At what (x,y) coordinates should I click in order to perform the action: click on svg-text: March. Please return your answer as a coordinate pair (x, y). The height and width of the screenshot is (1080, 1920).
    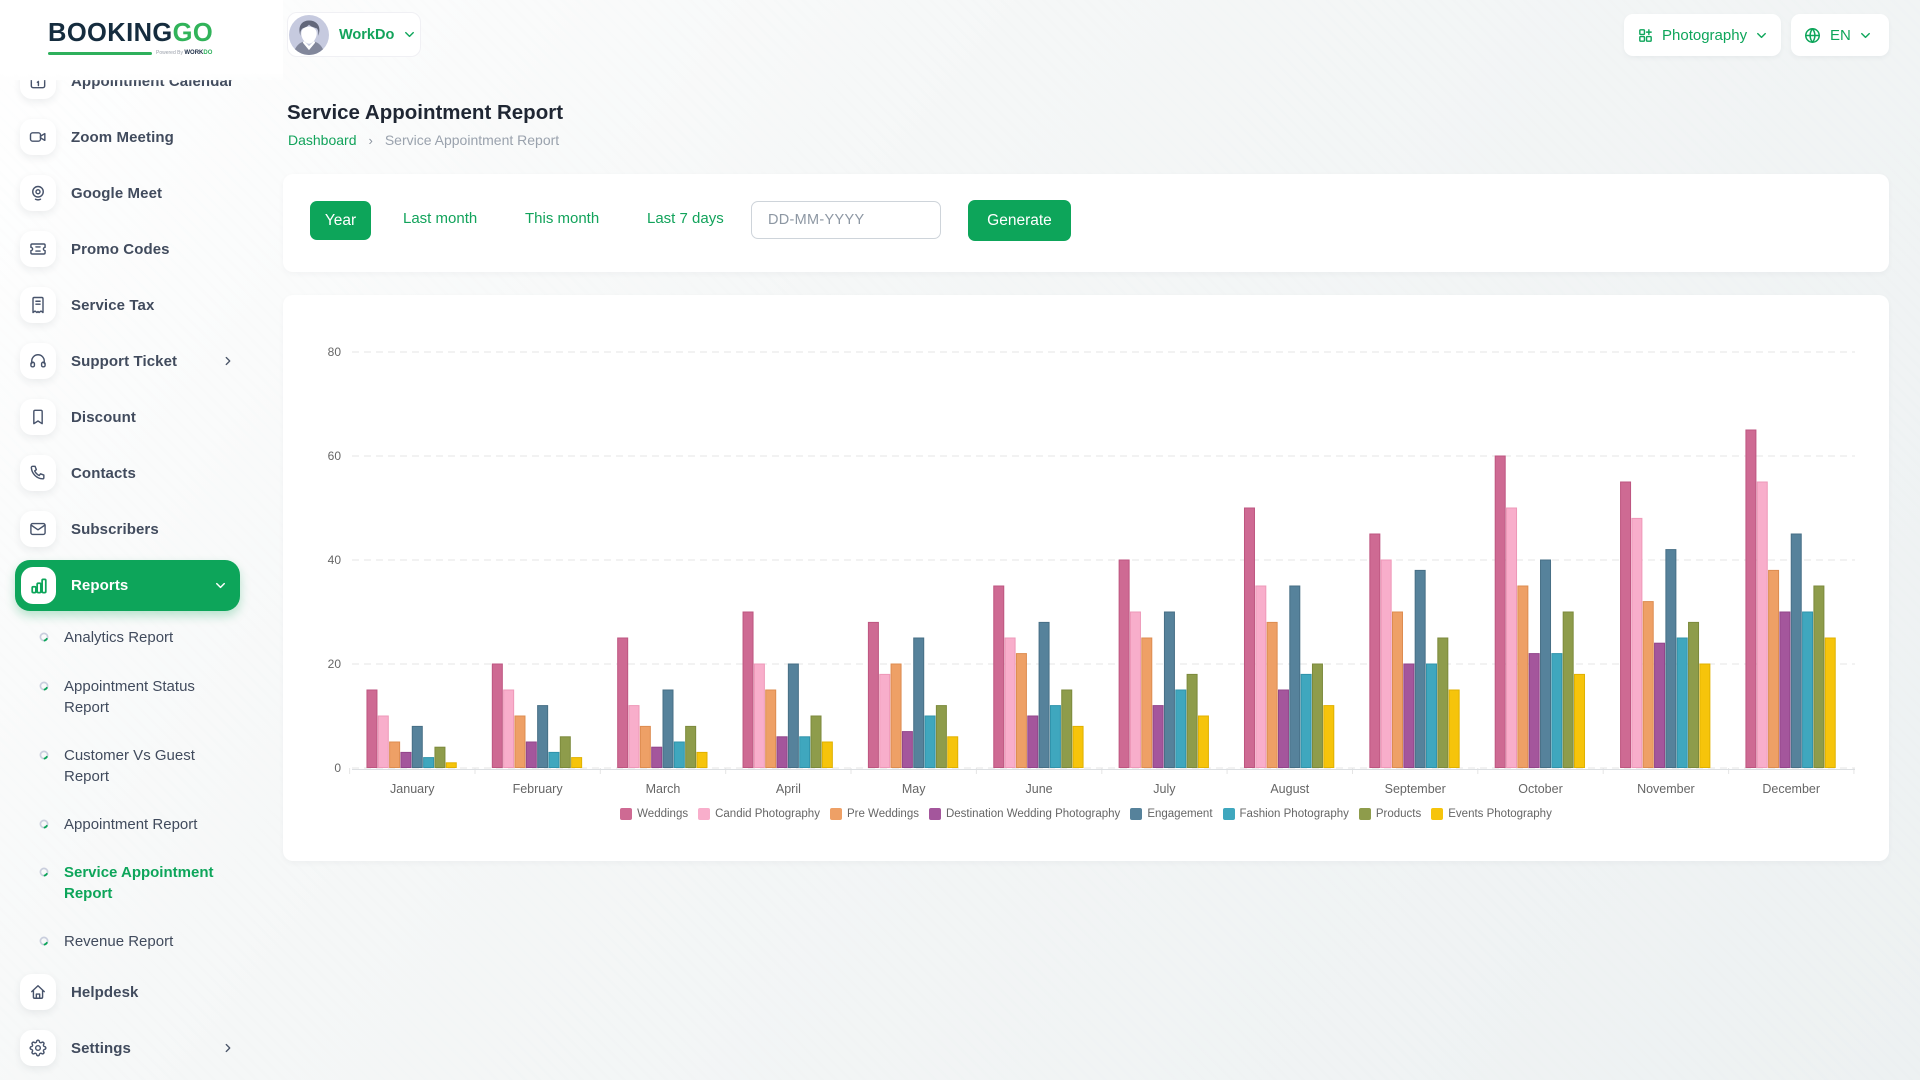
    Looking at the image, I should click on (663, 789).